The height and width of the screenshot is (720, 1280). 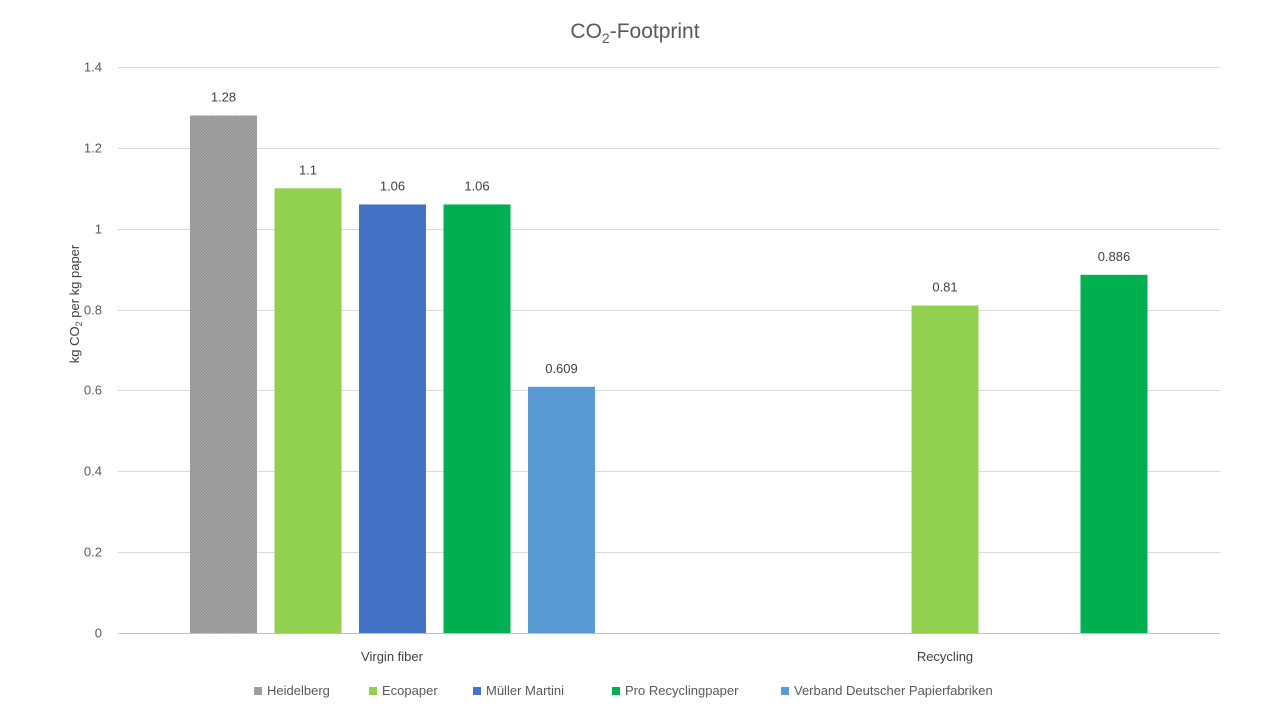 I want to click on data-label: 0.81, so click(x=944, y=287).